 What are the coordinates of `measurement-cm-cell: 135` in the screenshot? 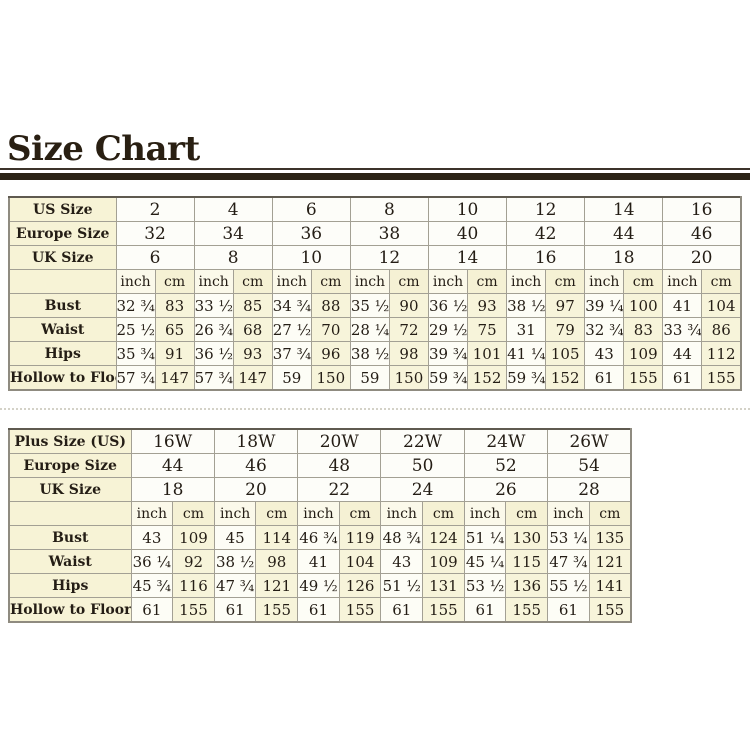 It's located at (610, 537).